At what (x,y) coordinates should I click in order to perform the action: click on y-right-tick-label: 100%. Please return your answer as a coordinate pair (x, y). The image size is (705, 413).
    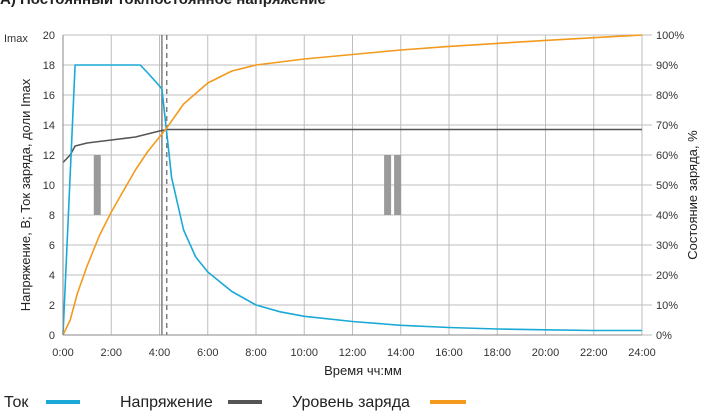
    Looking at the image, I should click on (670, 36).